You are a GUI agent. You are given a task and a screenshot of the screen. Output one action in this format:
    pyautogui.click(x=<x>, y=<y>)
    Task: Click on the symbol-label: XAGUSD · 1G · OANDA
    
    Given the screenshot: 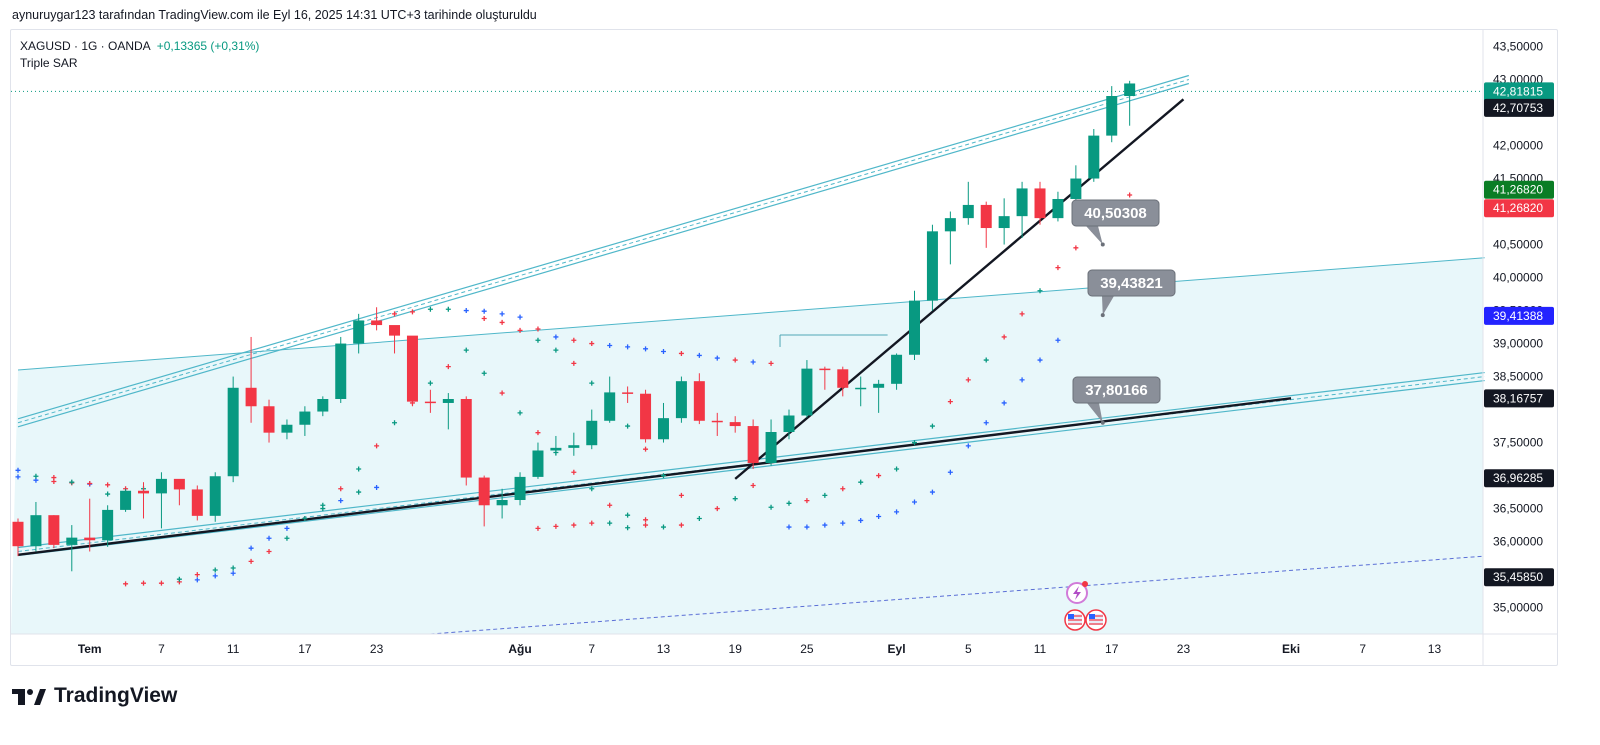 What is the action you would take?
    pyautogui.click(x=85, y=46)
    